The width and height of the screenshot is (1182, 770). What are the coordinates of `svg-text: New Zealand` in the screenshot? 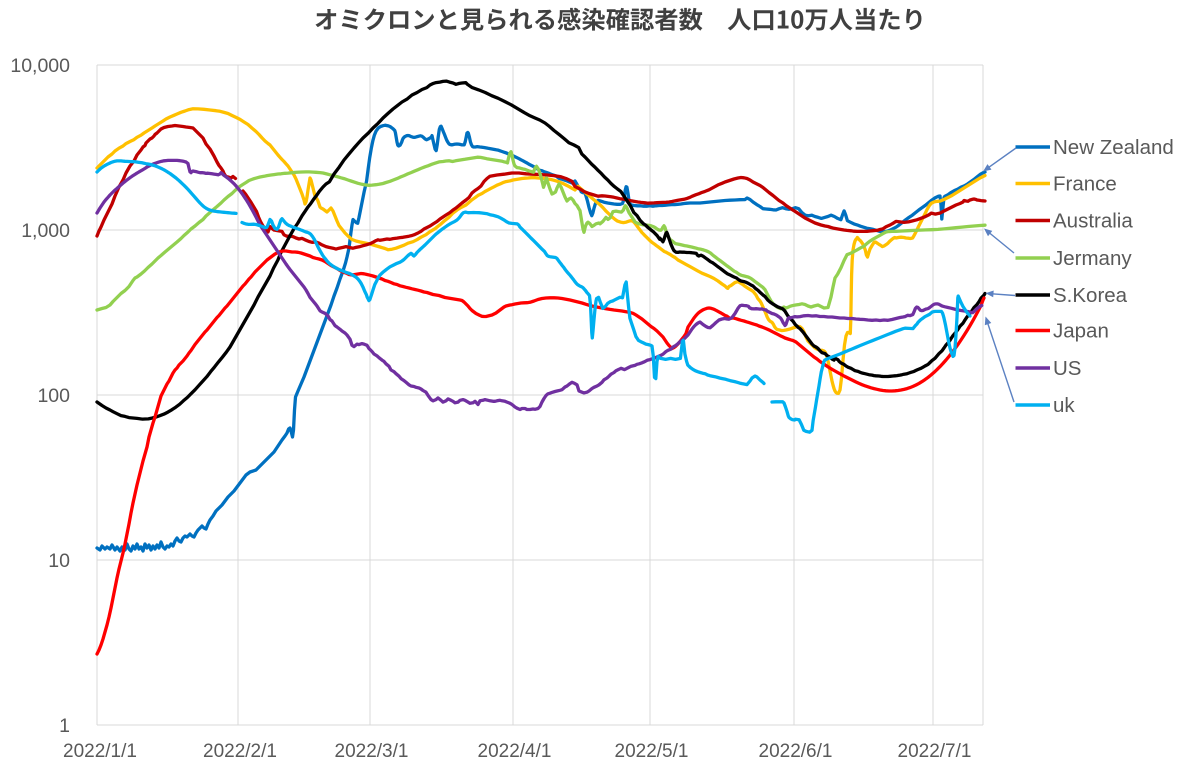 It's located at (1113, 147).